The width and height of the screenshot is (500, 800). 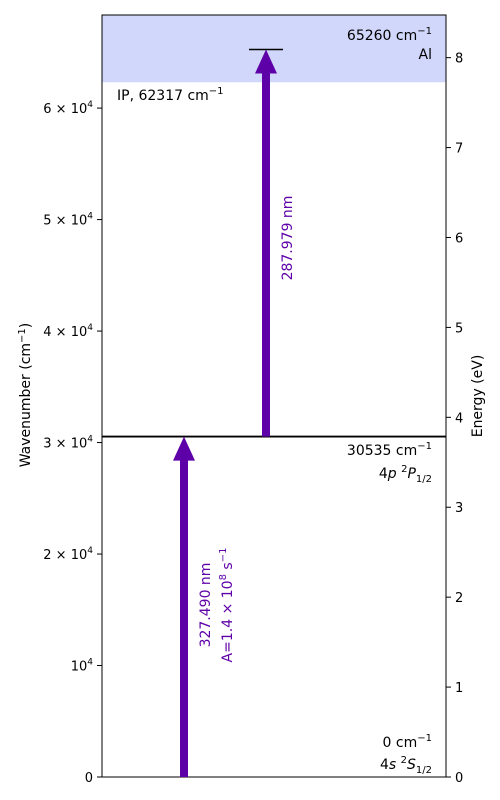 I want to click on transition-327nm-wavelength-label: 327.490 nm, so click(x=206, y=605).